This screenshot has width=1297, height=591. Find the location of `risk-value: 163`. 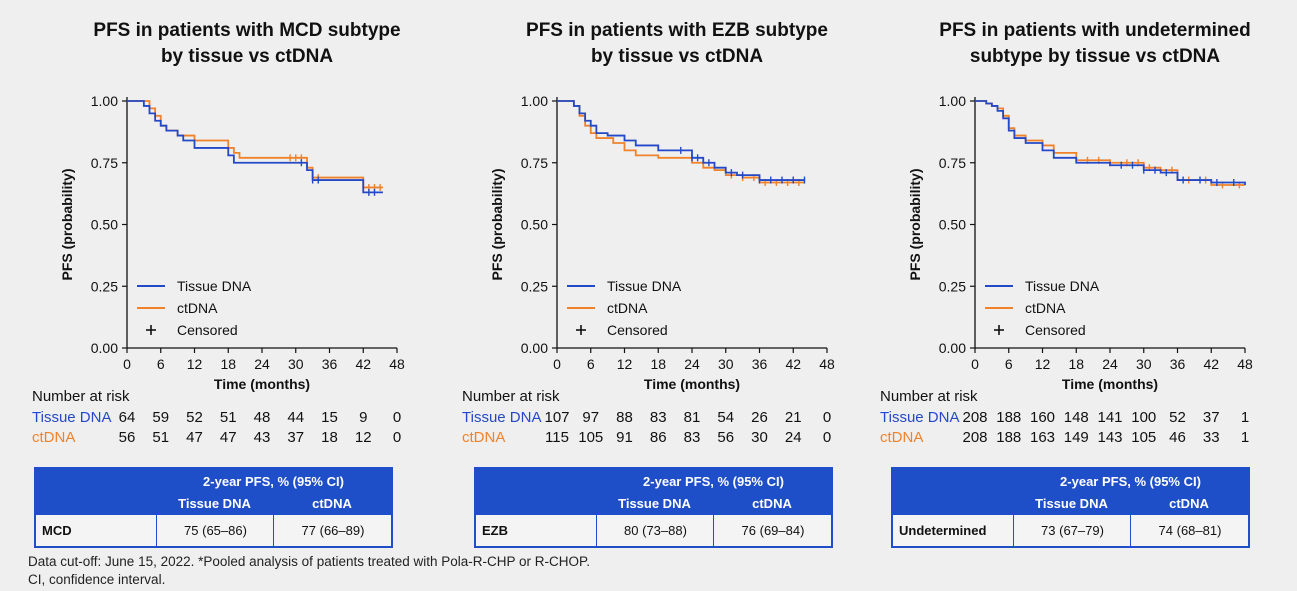

risk-value: 163 is located at coordinates (1042, 437).